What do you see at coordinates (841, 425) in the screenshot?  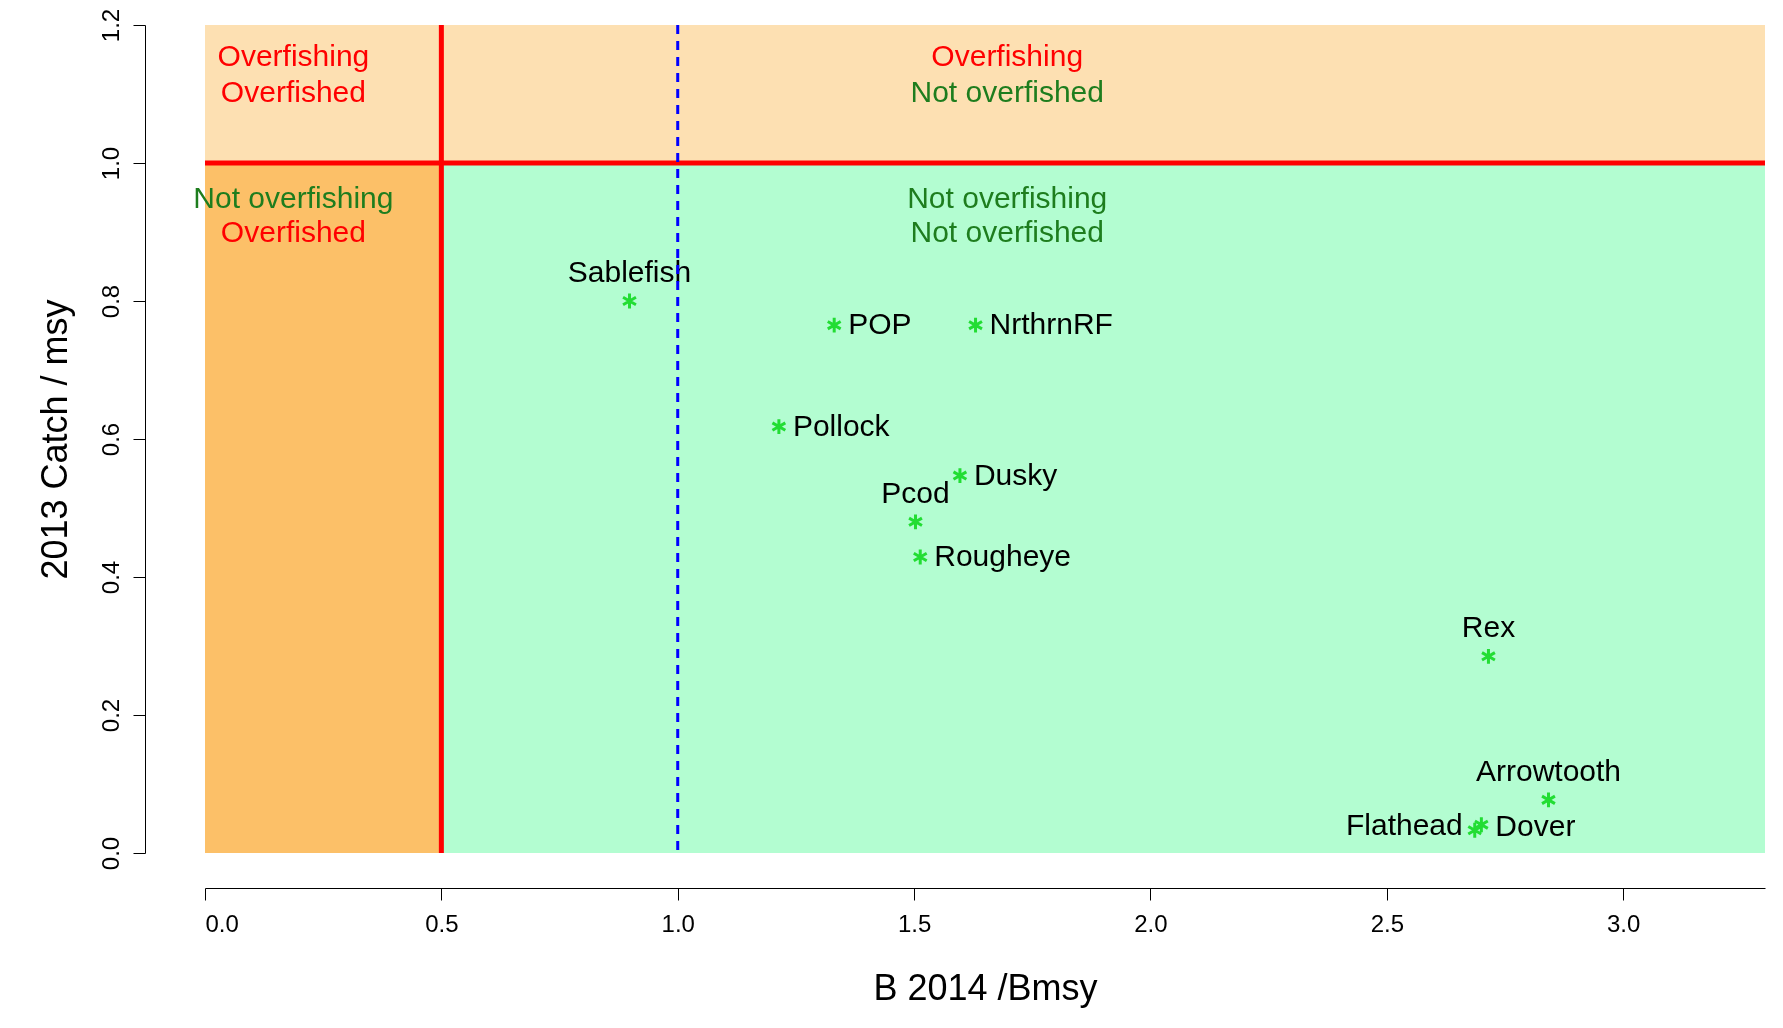 I see `annotation: Pollock` at bounding box center [841, 425].